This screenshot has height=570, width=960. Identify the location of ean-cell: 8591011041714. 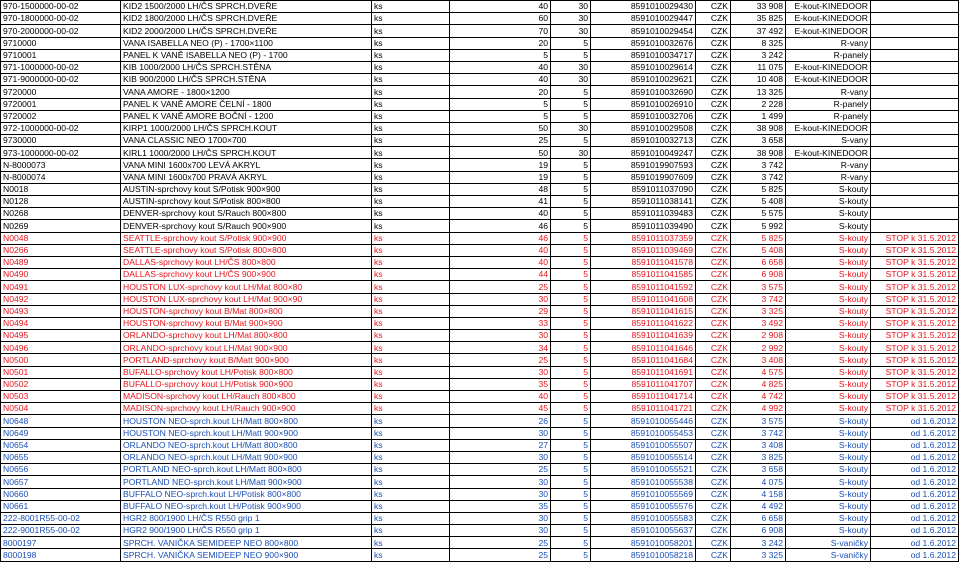
(643, 396).